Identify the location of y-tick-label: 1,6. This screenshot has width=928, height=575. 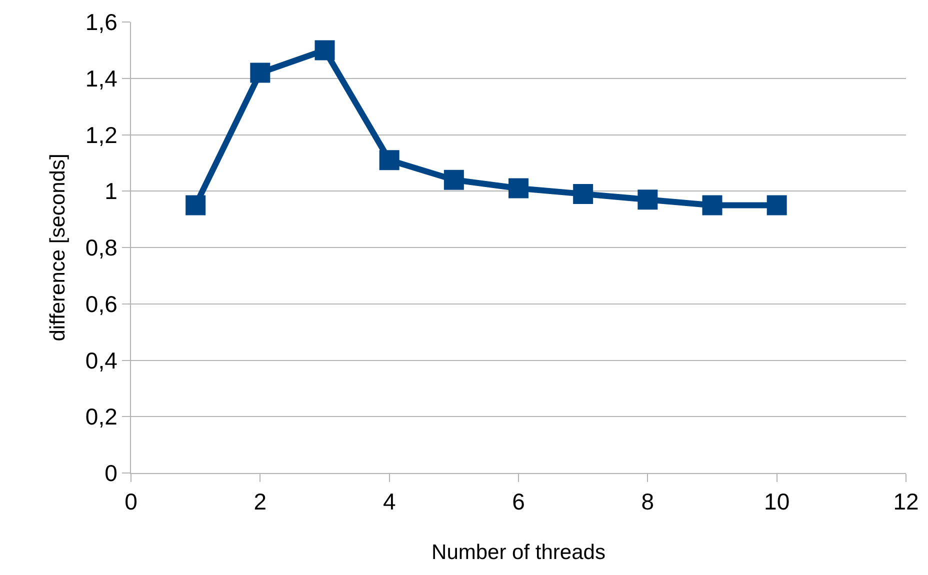
(101, 22).